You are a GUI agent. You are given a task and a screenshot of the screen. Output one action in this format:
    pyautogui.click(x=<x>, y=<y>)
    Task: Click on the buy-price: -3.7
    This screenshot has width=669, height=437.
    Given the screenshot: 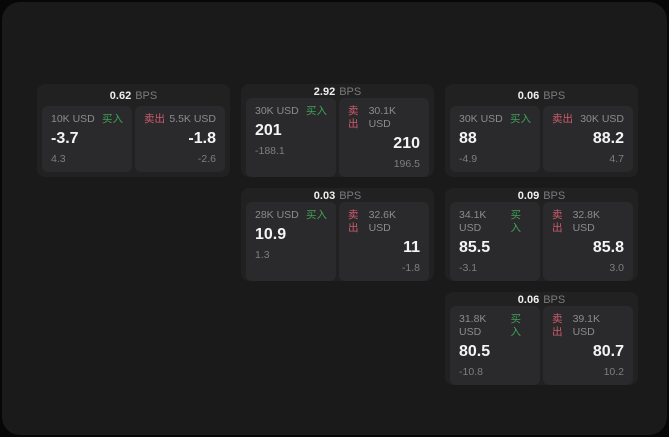 What is the action you would take?
    pyautogui.click(x=65, y=138)
    